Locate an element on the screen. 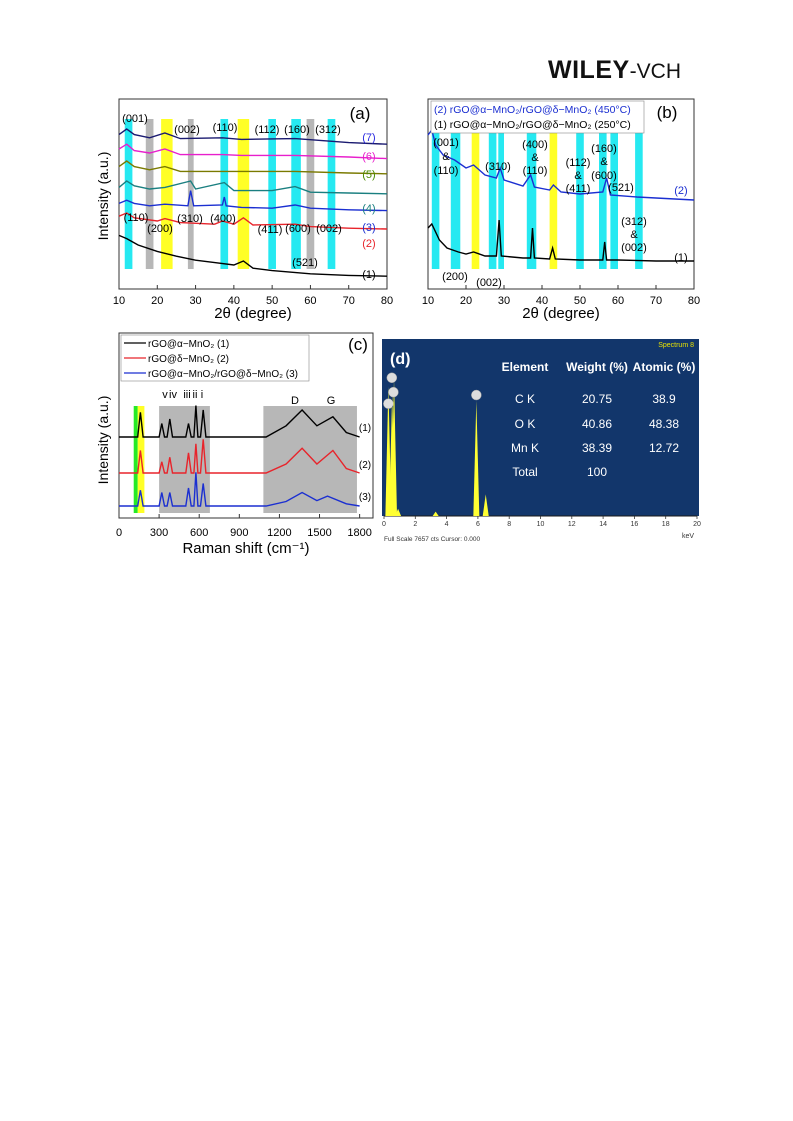 The width and height of the screenshot is (793, 1121). tick-label: 60 is located at coordinates (618, 301).